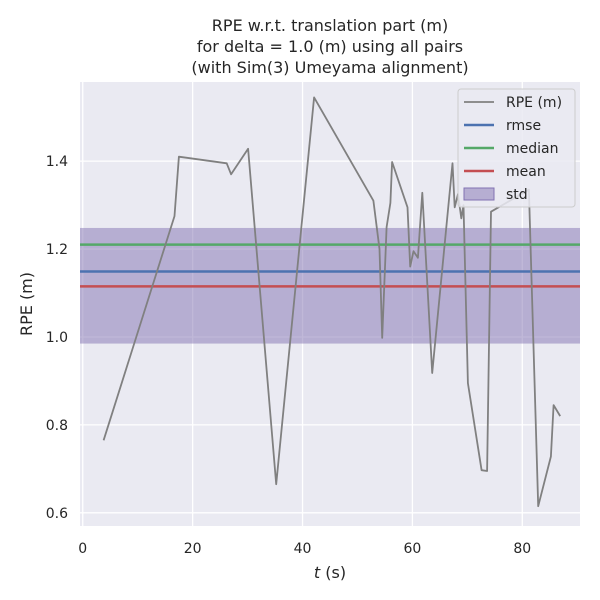 Image resolution: width=600 pixels, height=600 pixels. I want to click on x-tick-label: 60, so click(413, 549).